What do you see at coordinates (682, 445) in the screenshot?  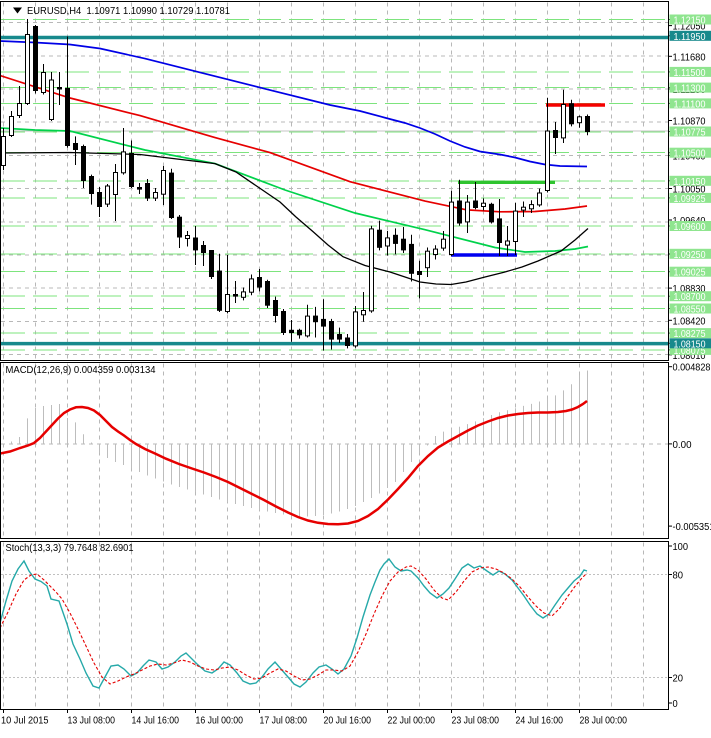 I see `svg-text: 0.00` at bounding box center [682, 445].